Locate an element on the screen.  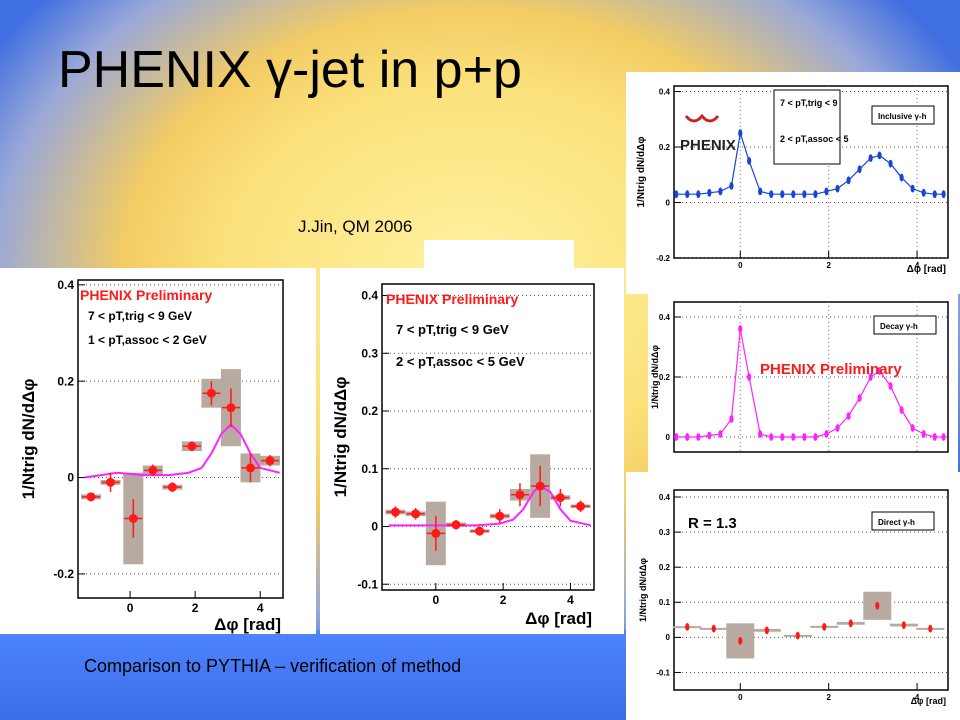
preliminary-label: PHENIX Preliminary is located at coordinates (146, 295).